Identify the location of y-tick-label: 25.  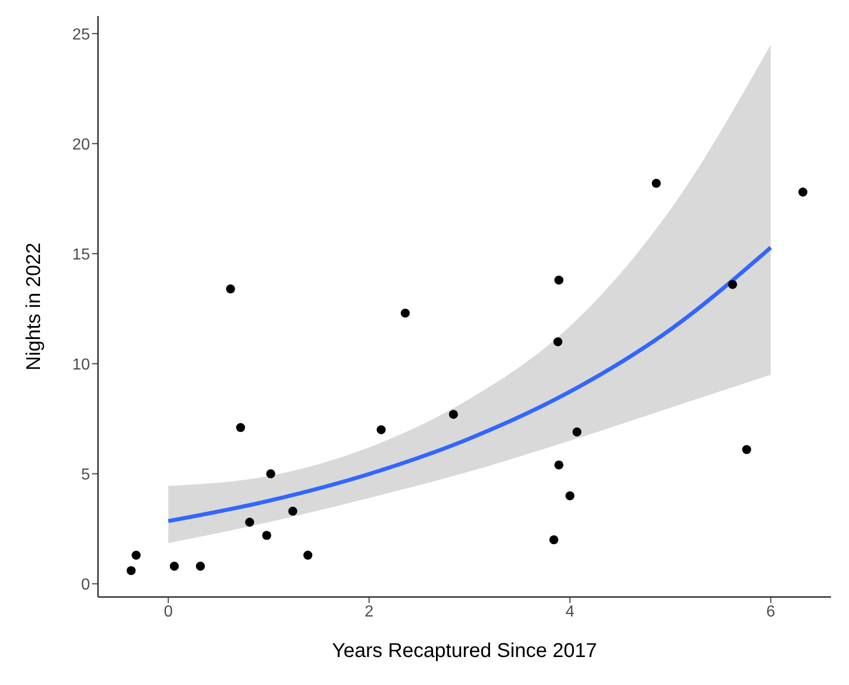
(81, 35).